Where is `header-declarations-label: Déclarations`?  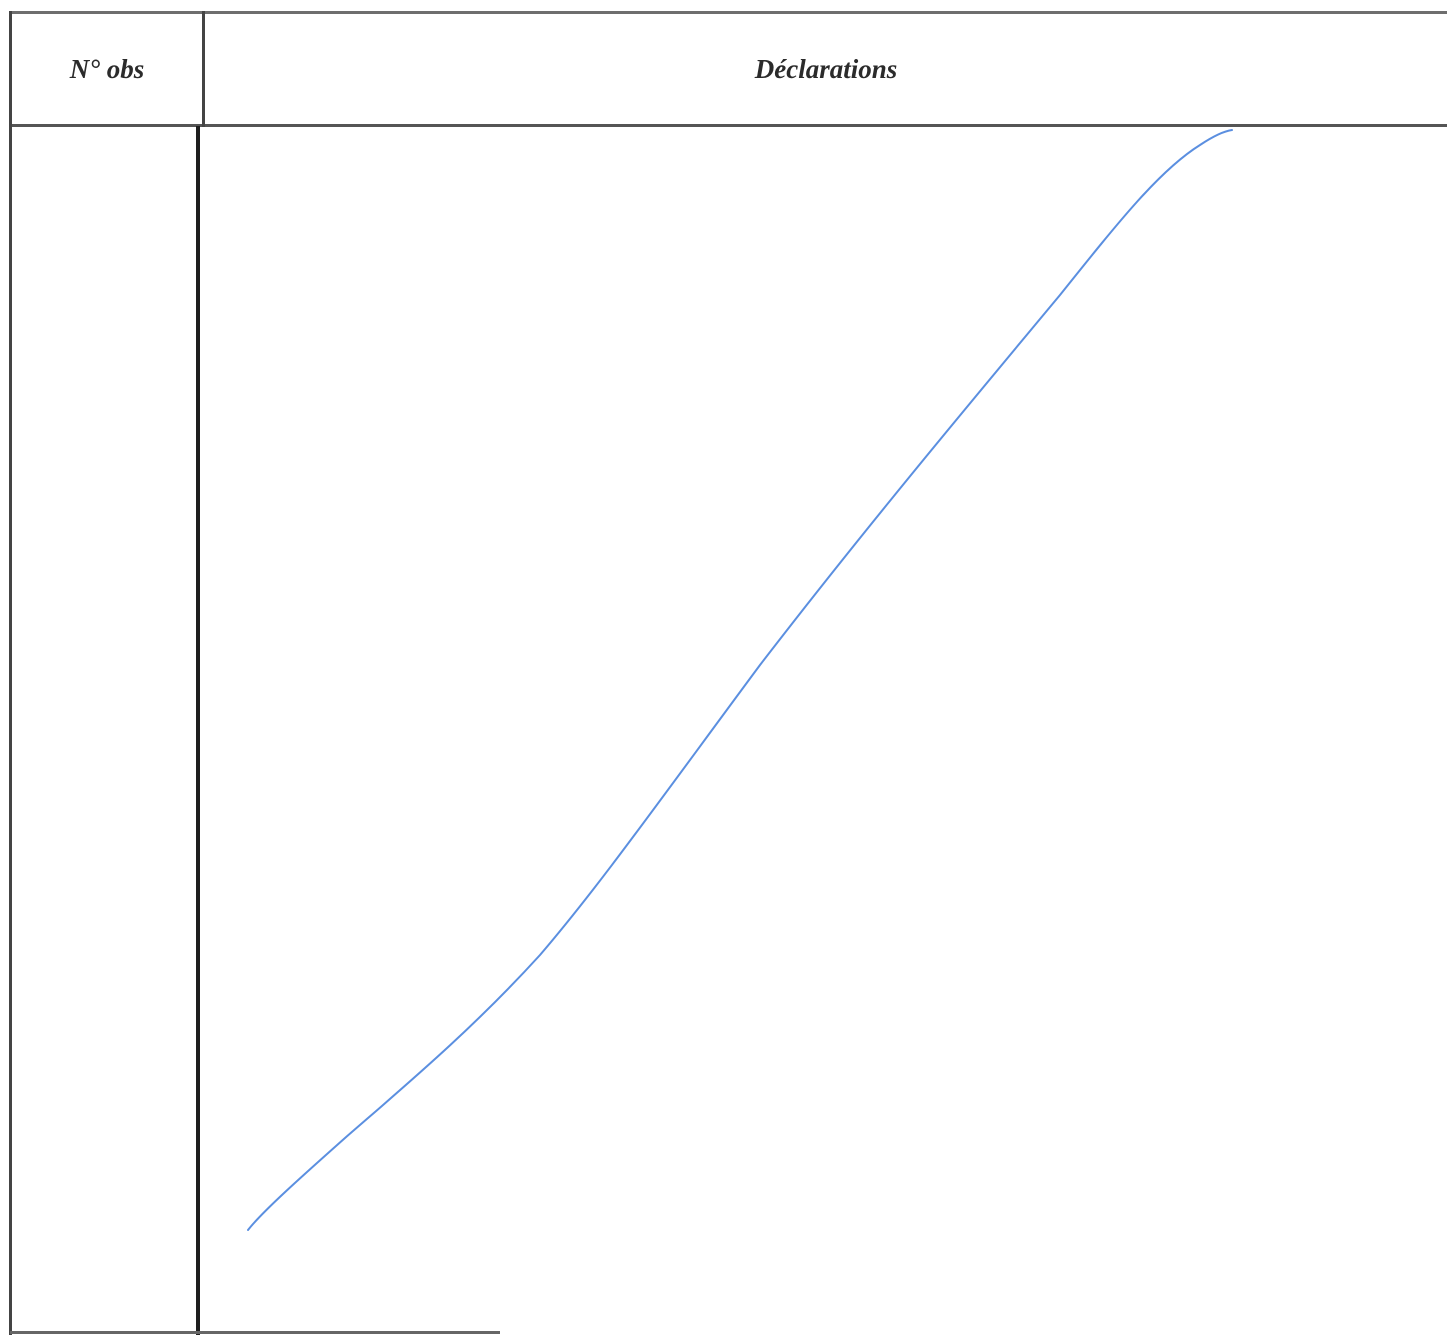 header-declarations-label: Déclarations is located at coordinates (826, 68).